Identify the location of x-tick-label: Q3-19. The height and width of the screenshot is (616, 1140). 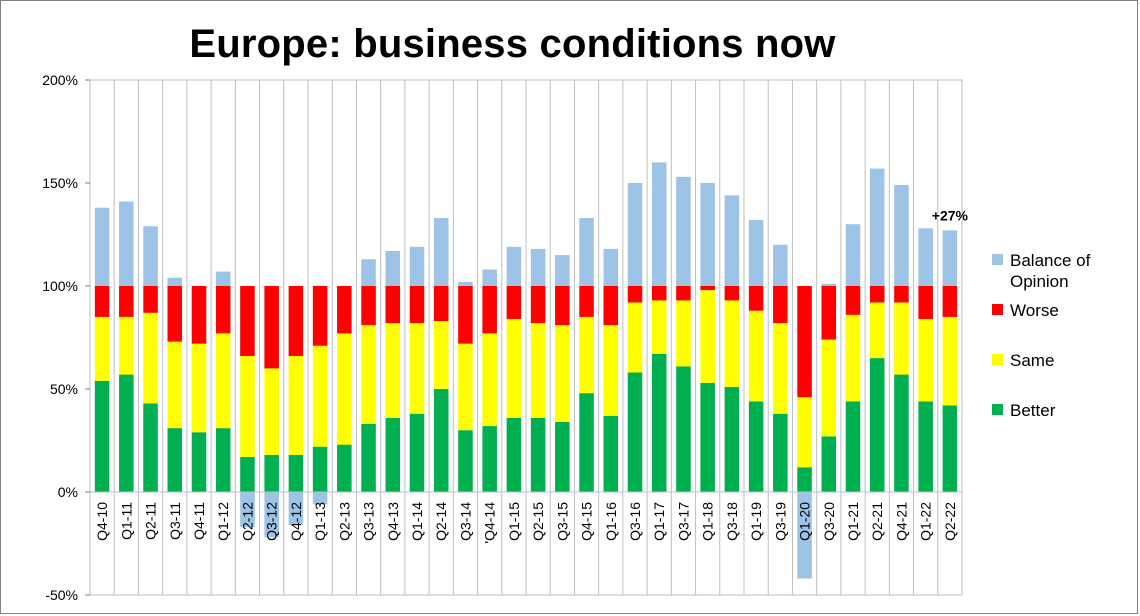
(780, 521).